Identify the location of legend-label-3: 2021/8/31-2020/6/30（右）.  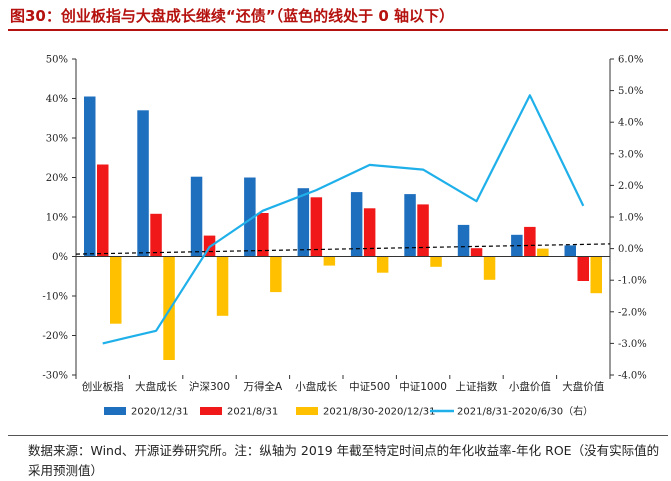
(525, 411).